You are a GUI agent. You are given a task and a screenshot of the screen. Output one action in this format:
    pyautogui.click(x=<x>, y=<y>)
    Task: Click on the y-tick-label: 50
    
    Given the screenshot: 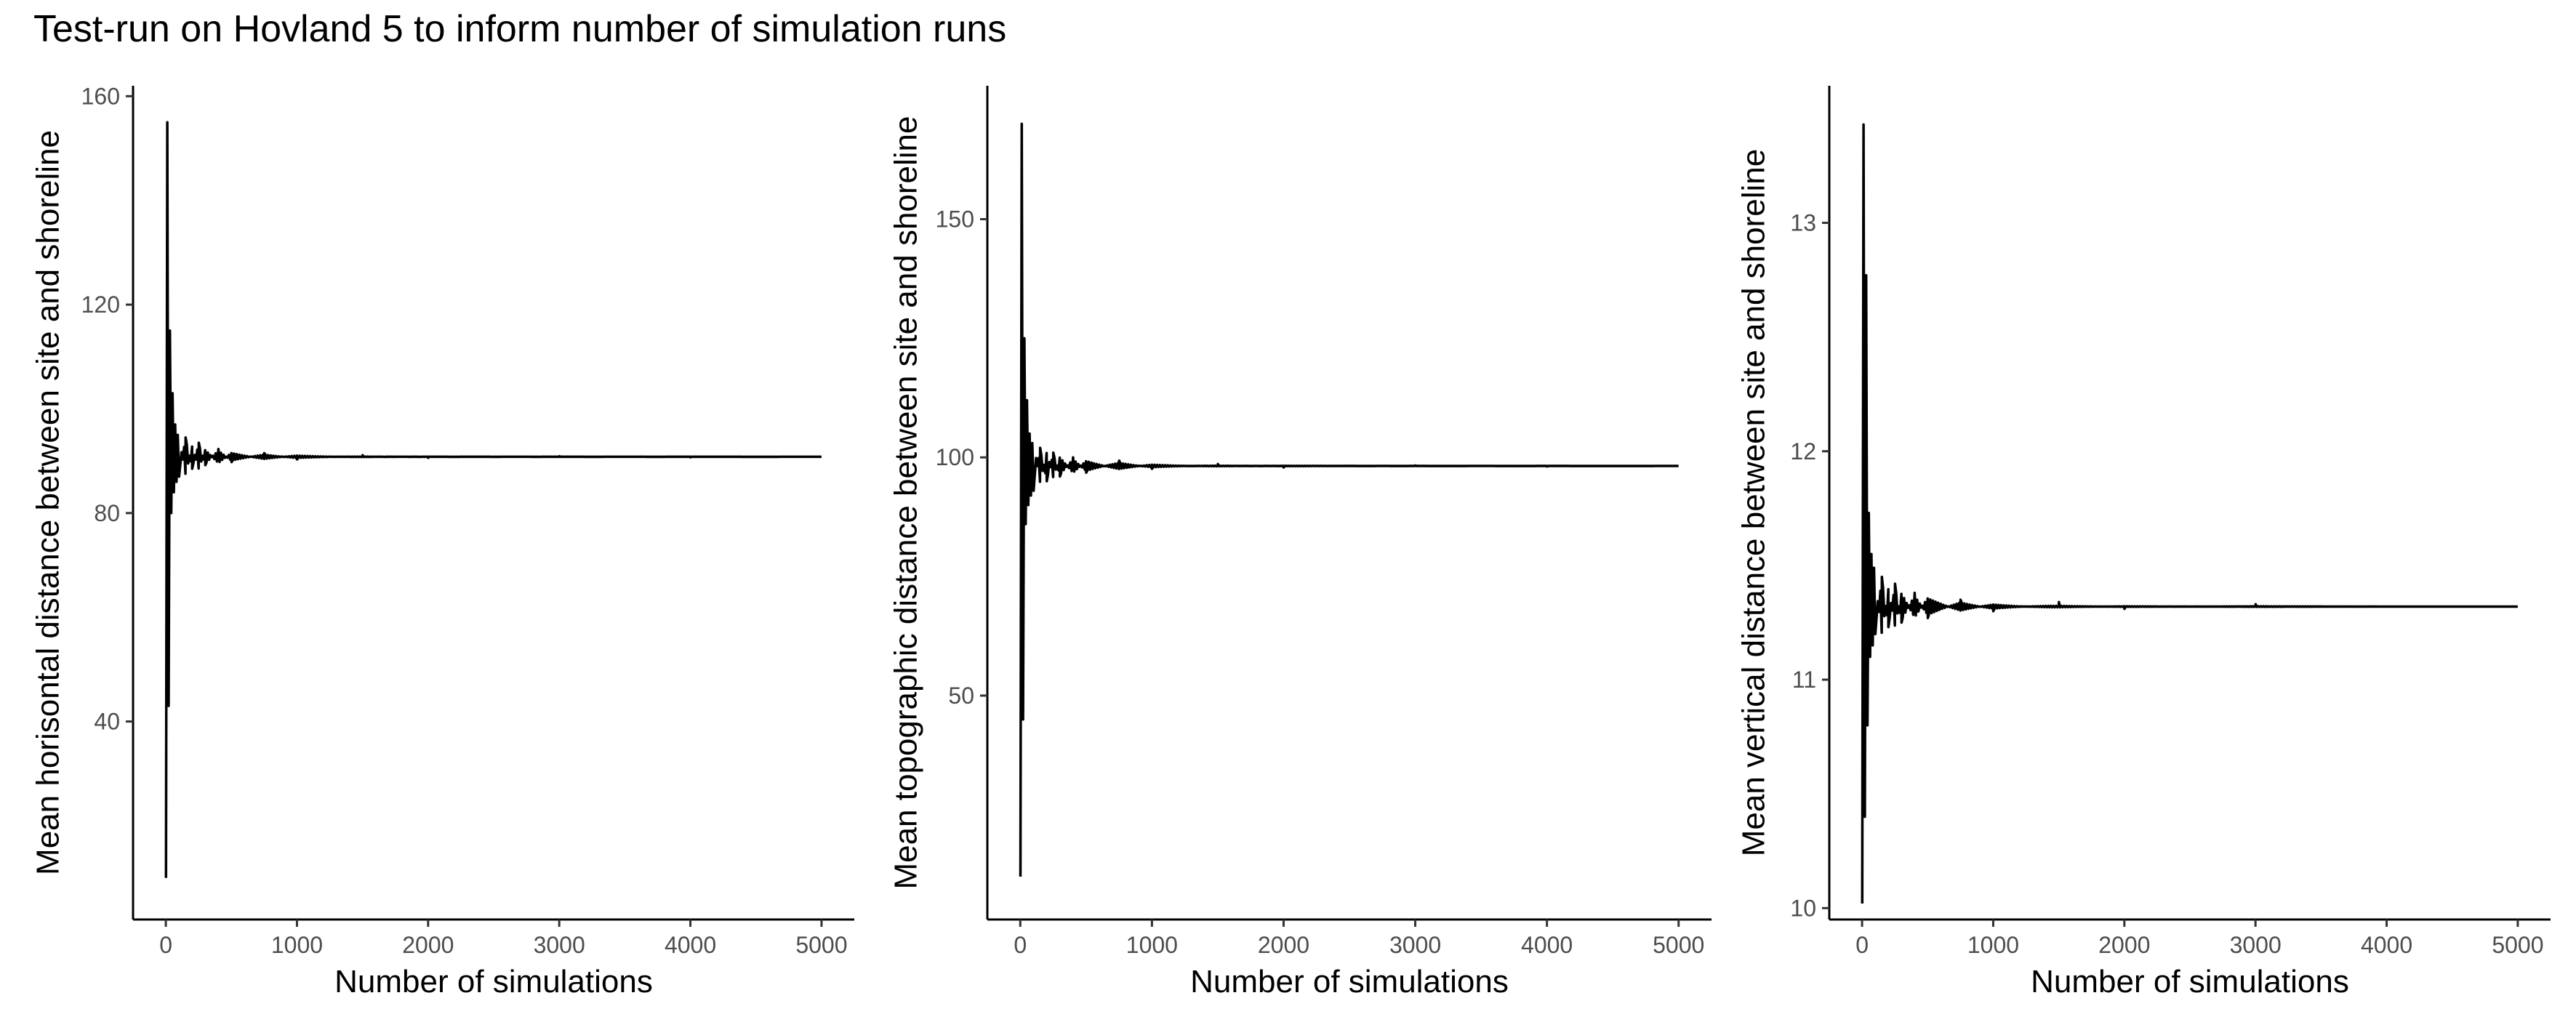 What is the action you would take?
    pyautogui.click(x=961, y=696)
    